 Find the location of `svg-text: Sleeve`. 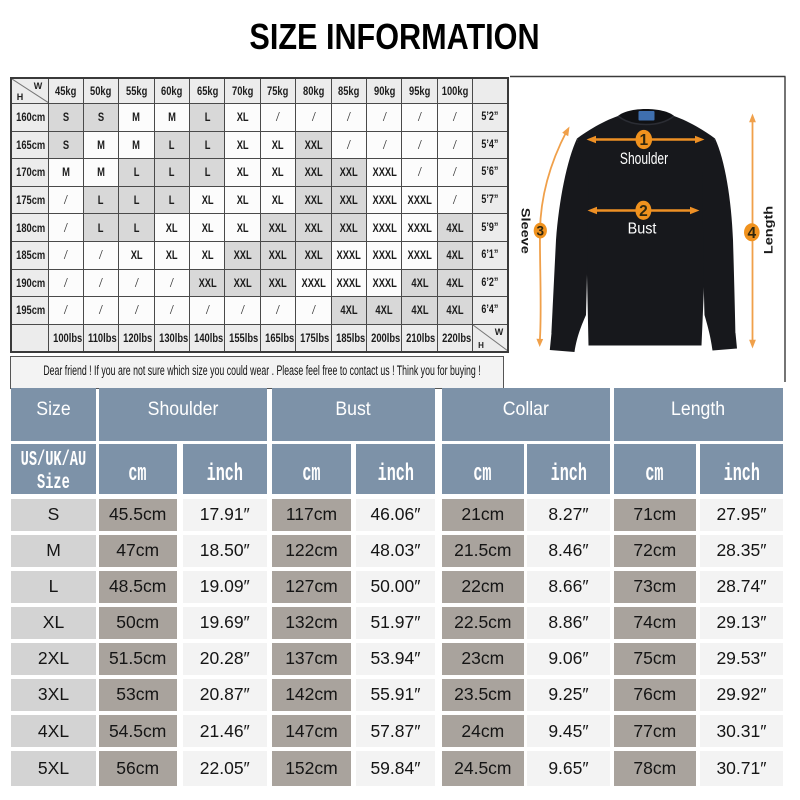

svg-text: Sleeve is located at coordinates (526, 231).